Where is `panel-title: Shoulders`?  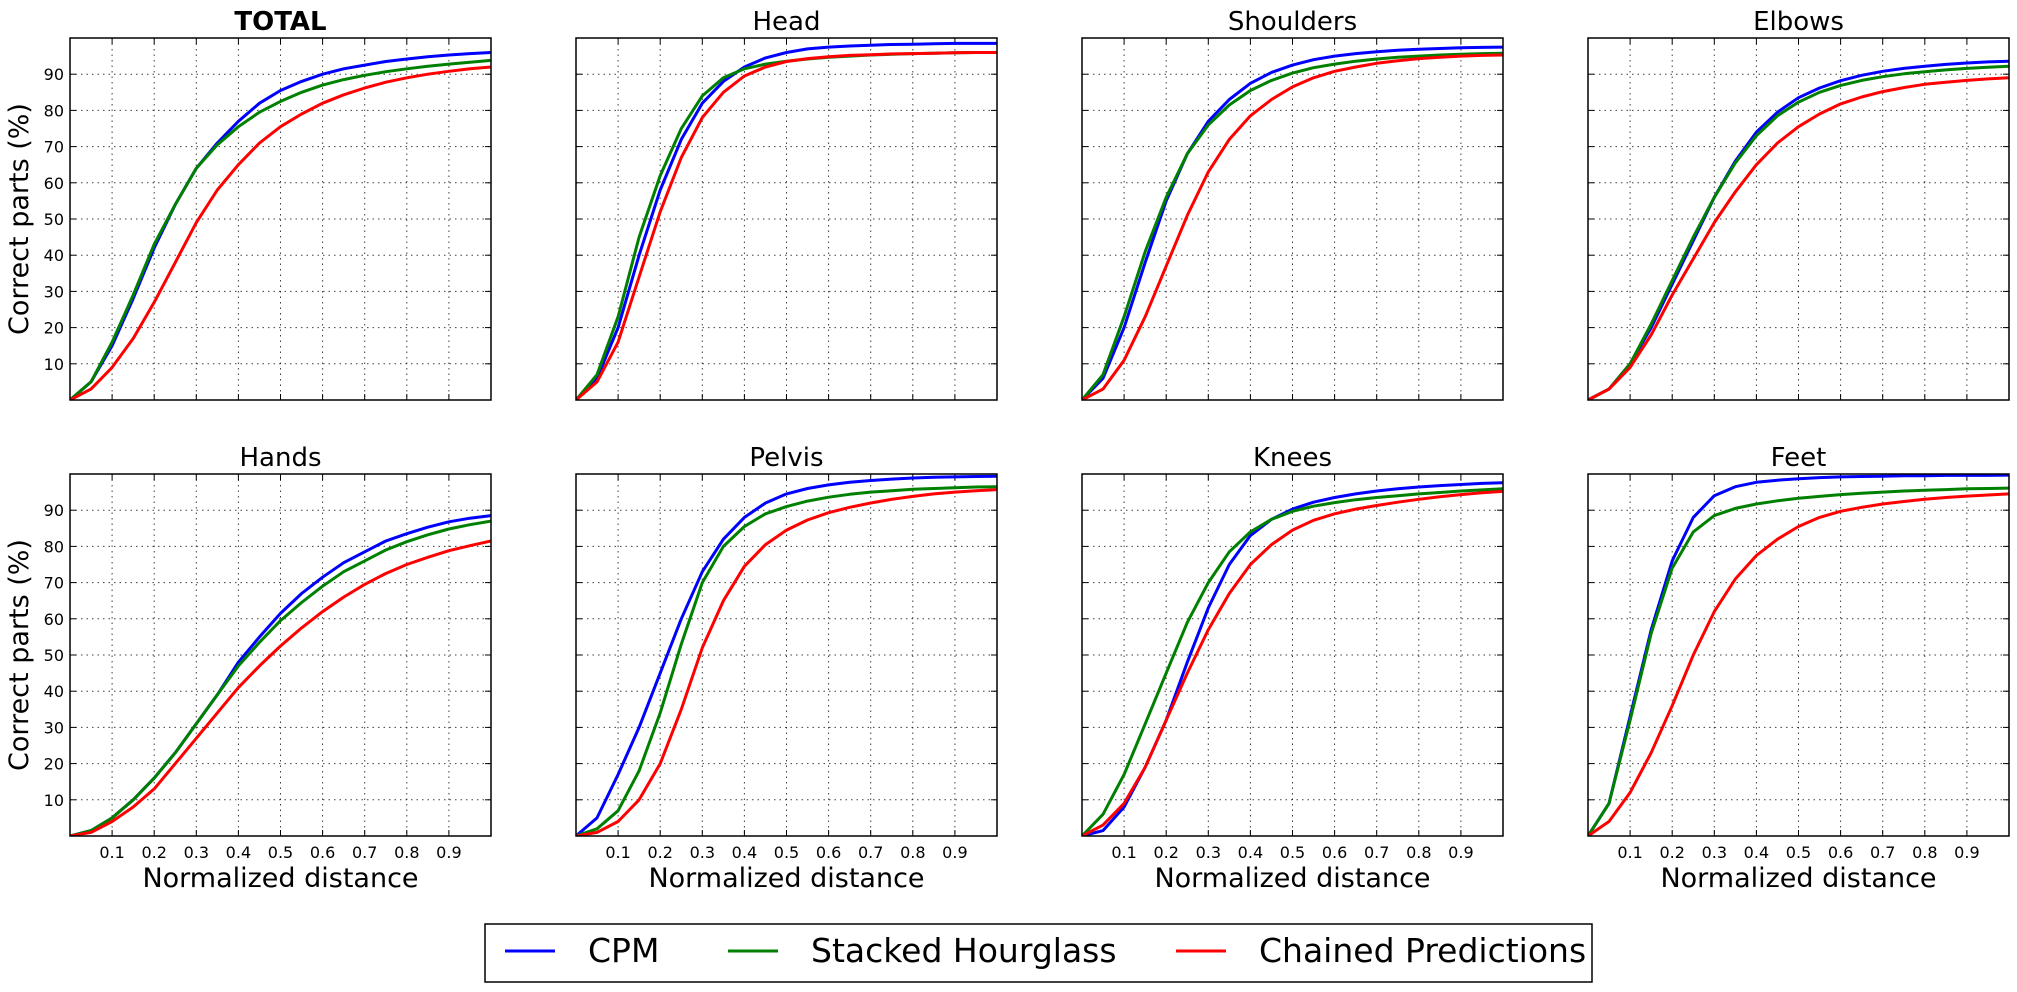
panel-title: Shoulders is located at coordinates (1292, 22).